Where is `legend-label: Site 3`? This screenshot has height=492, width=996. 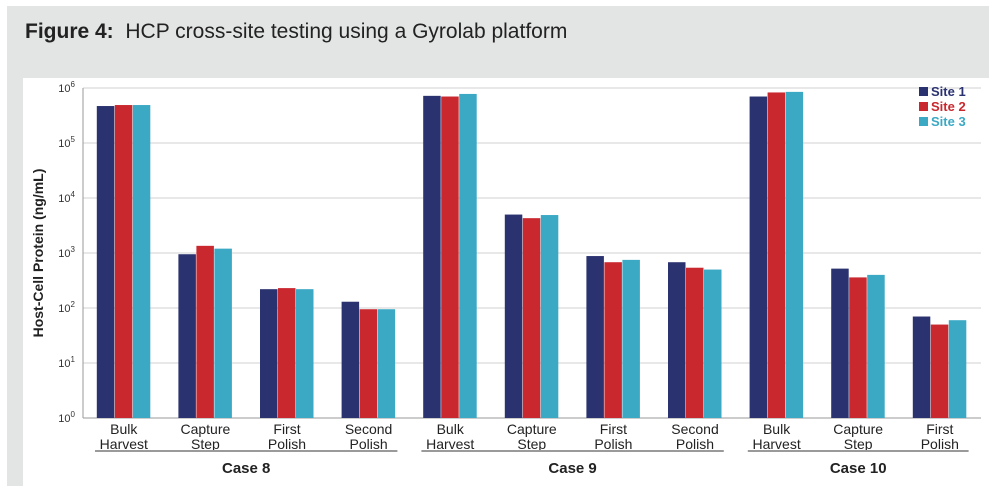 legend-label: Site 3 is located at coordinates (948, 121).